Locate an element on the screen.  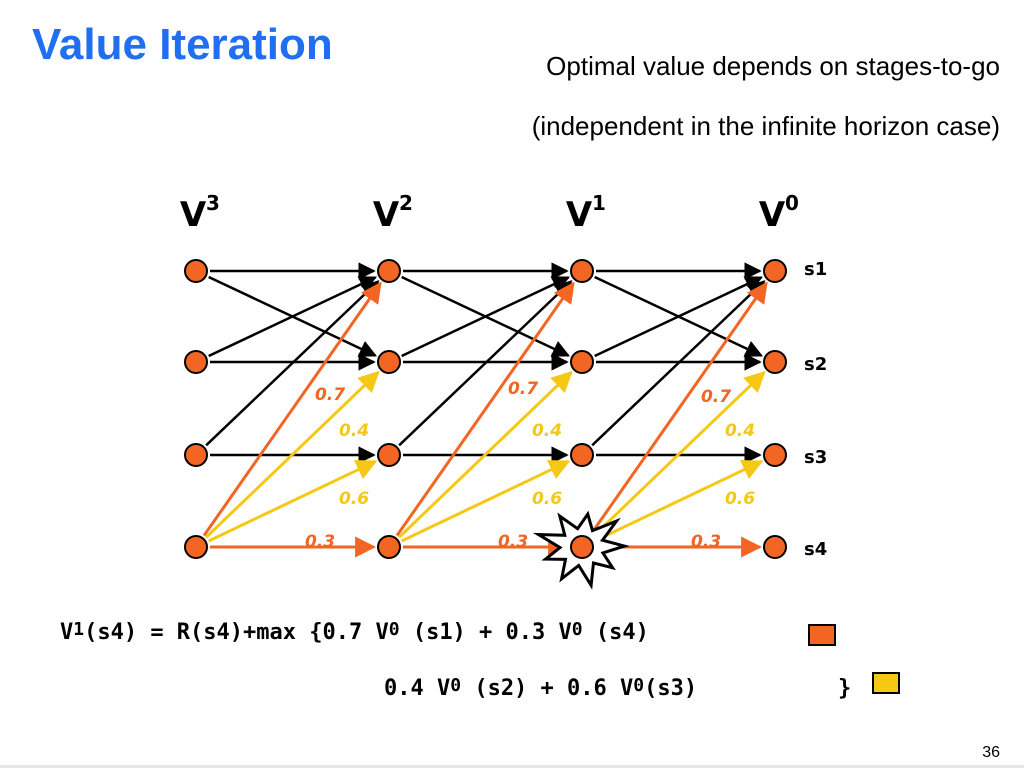
eq2-part-b: (s2) + 0.6 V is located at coordinates (547, 688).